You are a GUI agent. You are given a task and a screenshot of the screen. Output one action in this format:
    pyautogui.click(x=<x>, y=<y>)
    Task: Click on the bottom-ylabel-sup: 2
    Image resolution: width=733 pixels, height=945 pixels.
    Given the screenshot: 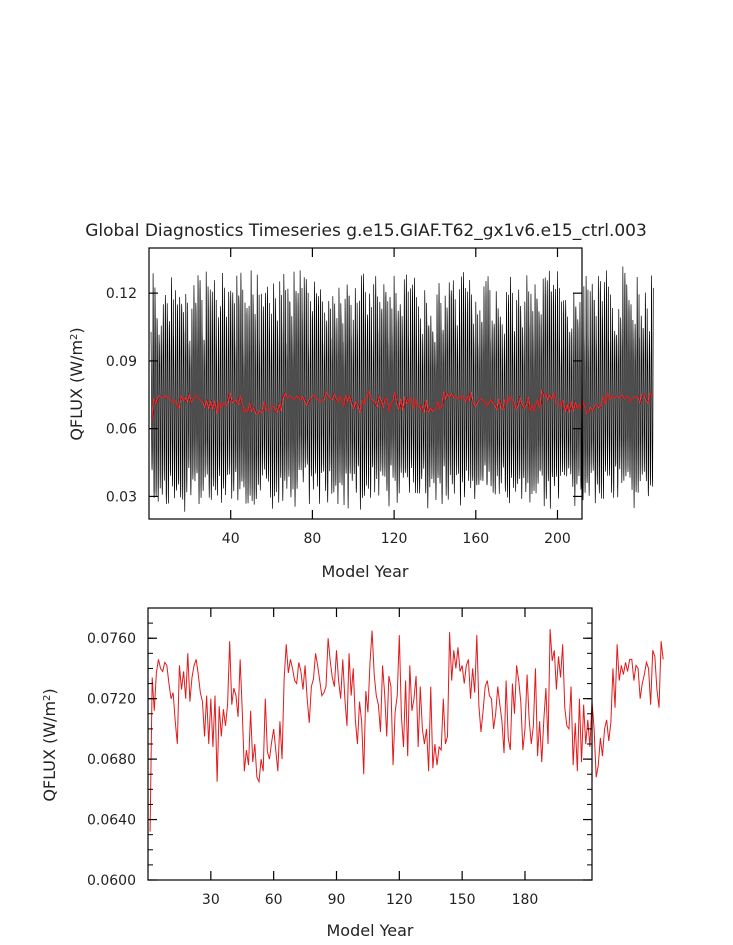 What is the action you would take?
    pyautogui.click(x=47, y=698)
    